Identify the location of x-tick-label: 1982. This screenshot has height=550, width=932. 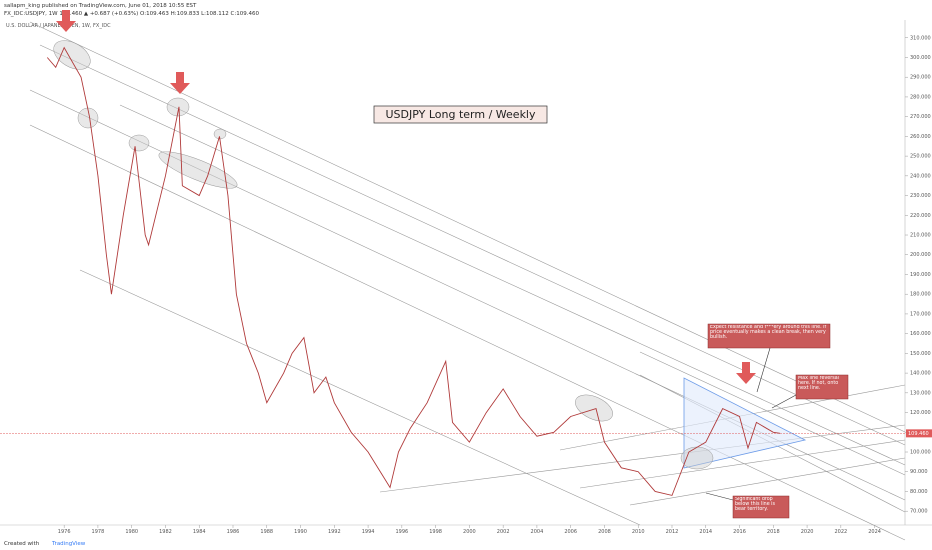
(165, 532).